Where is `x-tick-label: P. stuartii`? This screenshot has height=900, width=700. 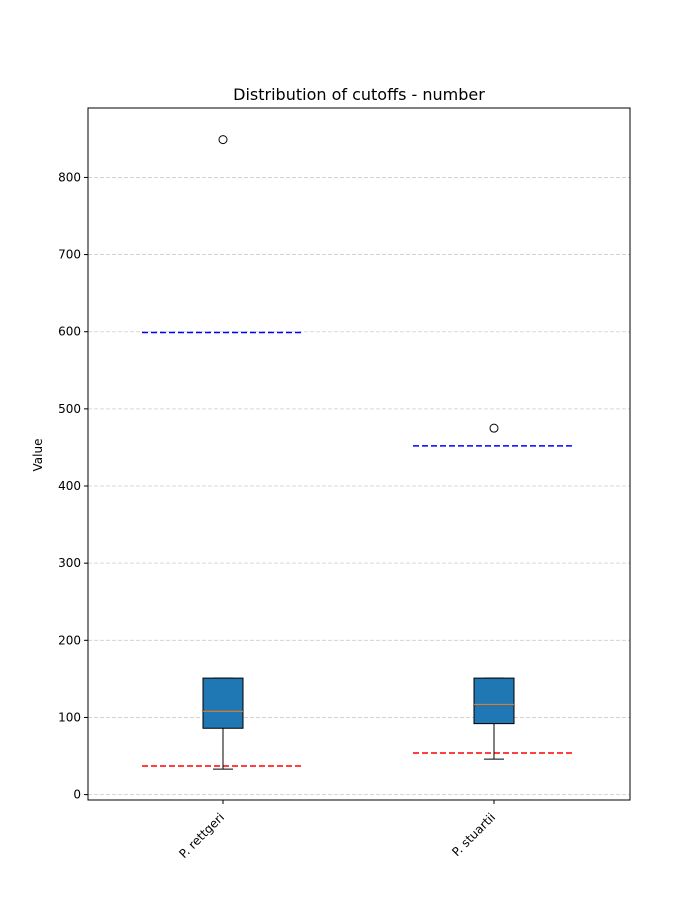
x-tick-label: P. stuartii is located at coordinates (473, 834).